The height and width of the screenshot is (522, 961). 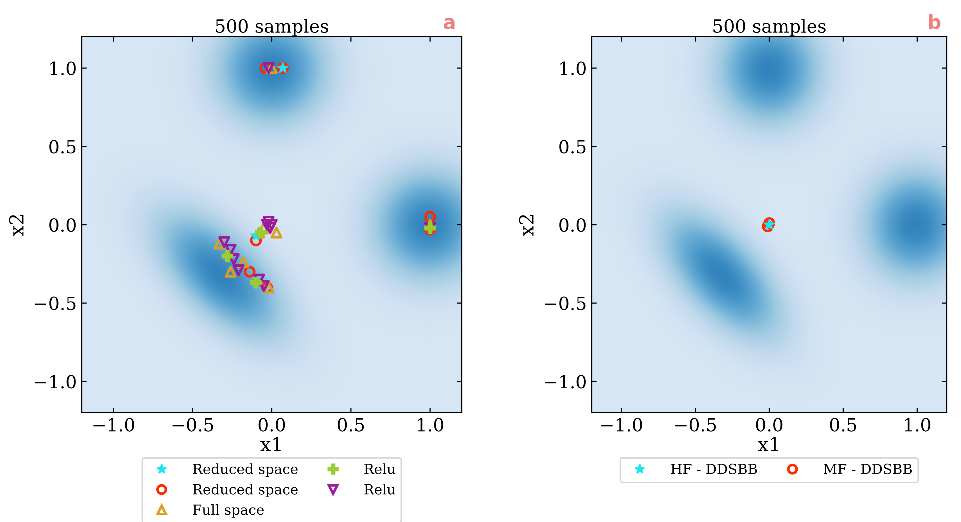 What do you see at coordinates (868, 469) in the screenshot?
I see `legend-label: MF - DDSBB` at bounding box center [868, 469].